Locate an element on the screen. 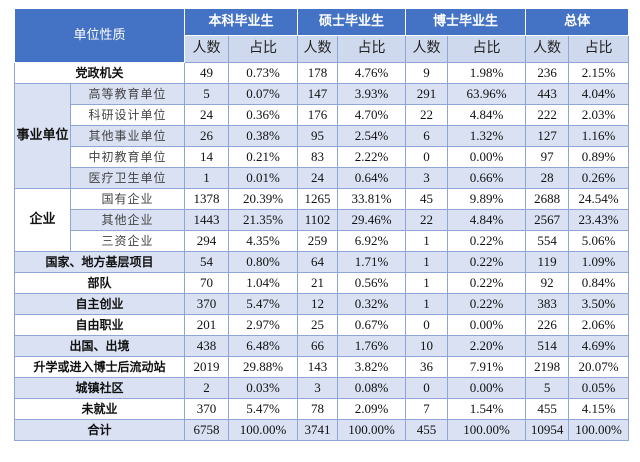  table-row: 国家、地方基层项目 54 0.80% 64 1.71% 1 0.22% 119 1.09% is located at coordinates (321, 262).